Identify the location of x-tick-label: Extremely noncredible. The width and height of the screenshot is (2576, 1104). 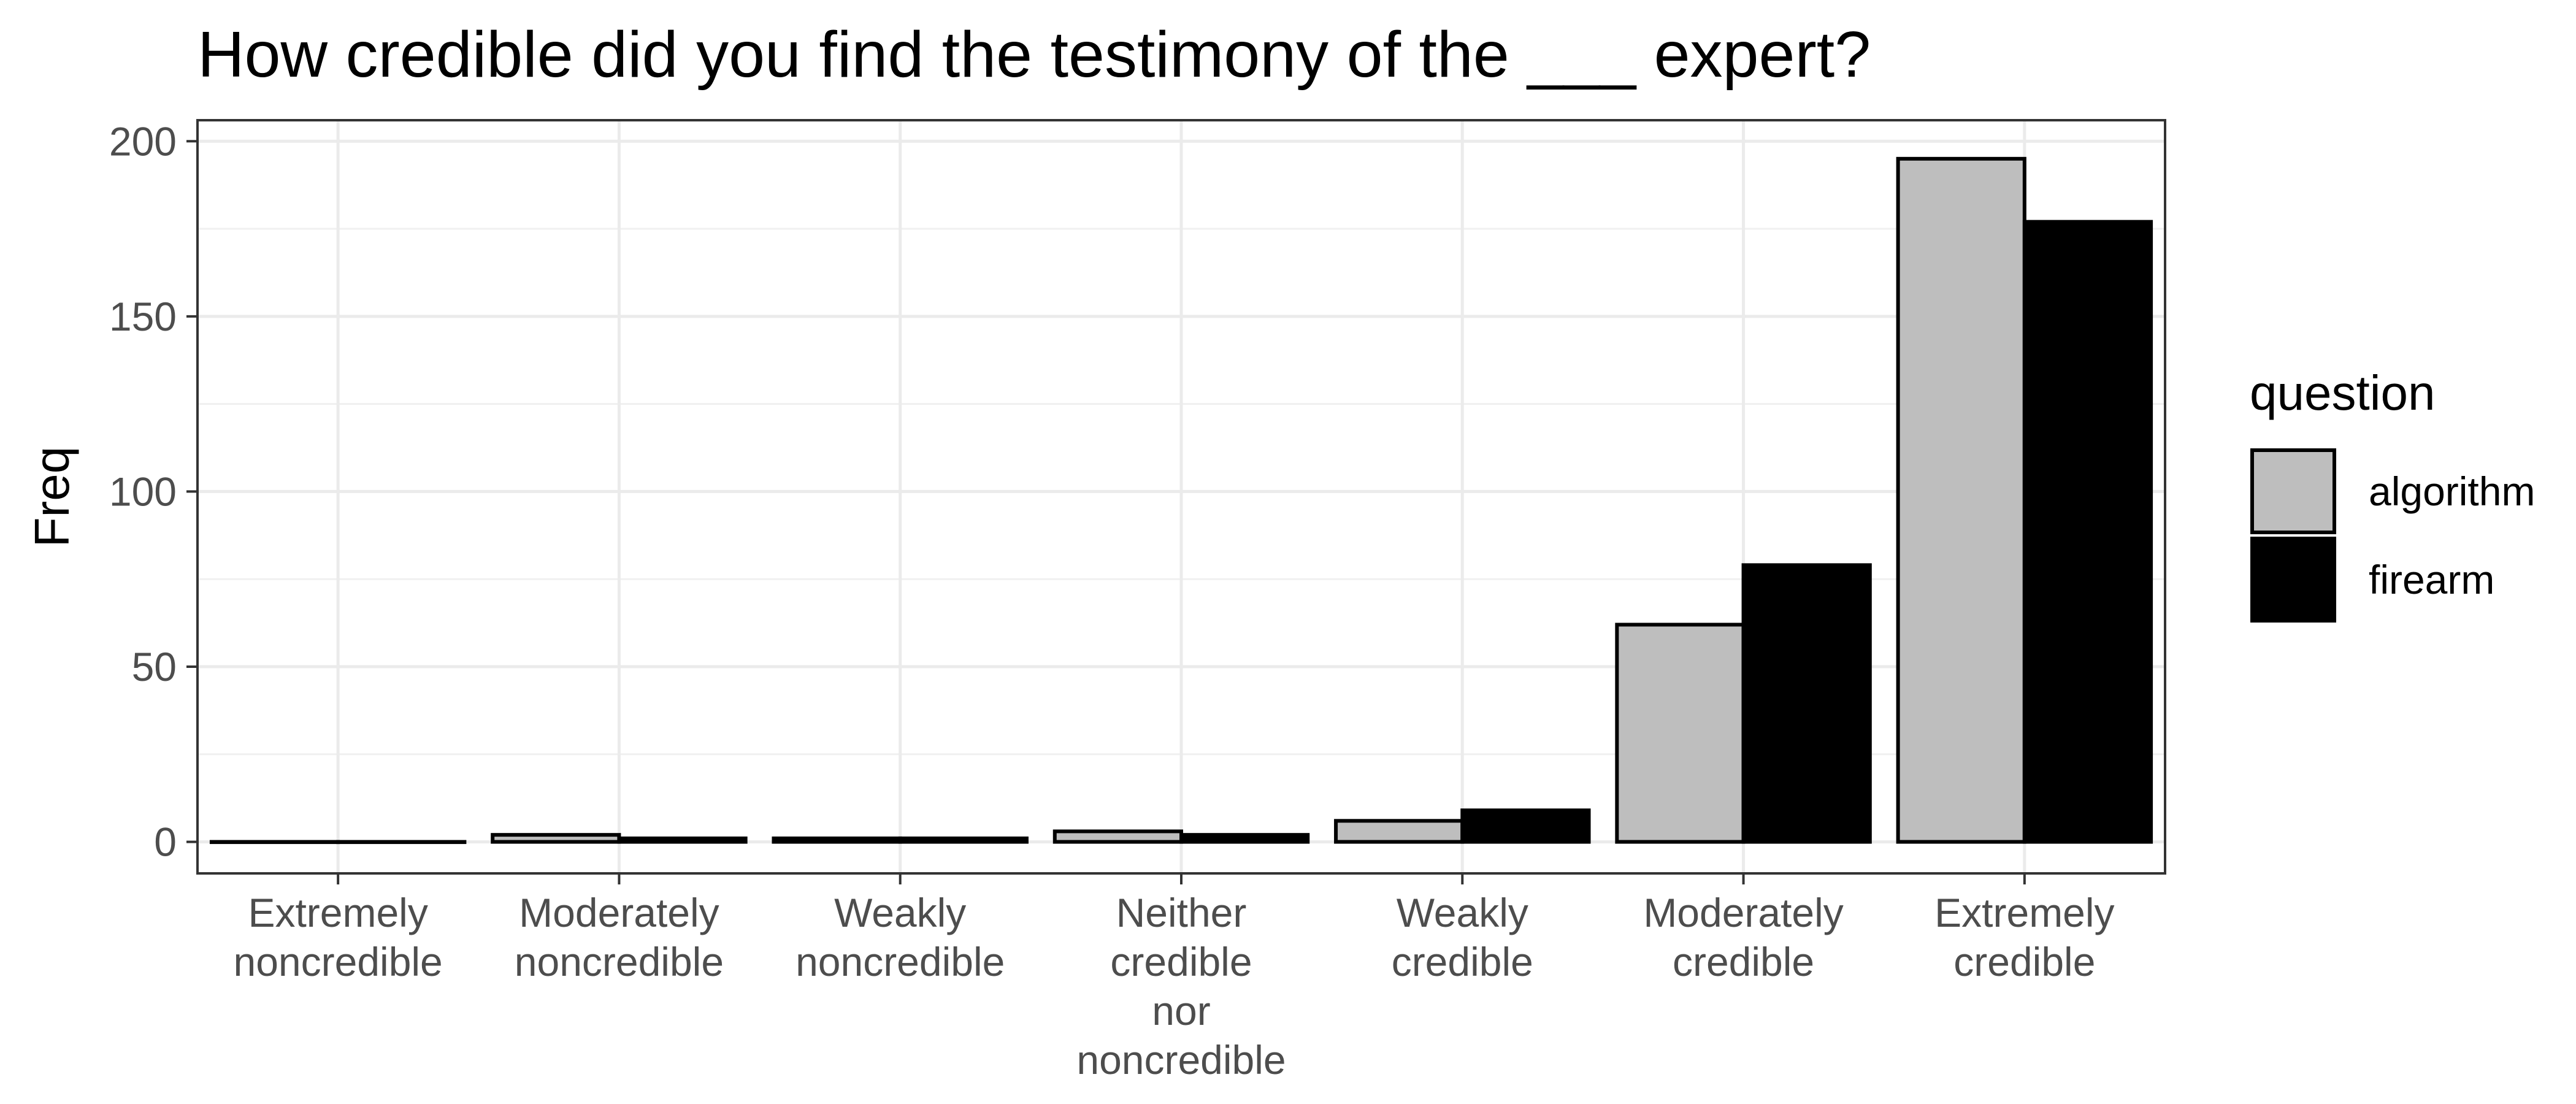
(338, 937).